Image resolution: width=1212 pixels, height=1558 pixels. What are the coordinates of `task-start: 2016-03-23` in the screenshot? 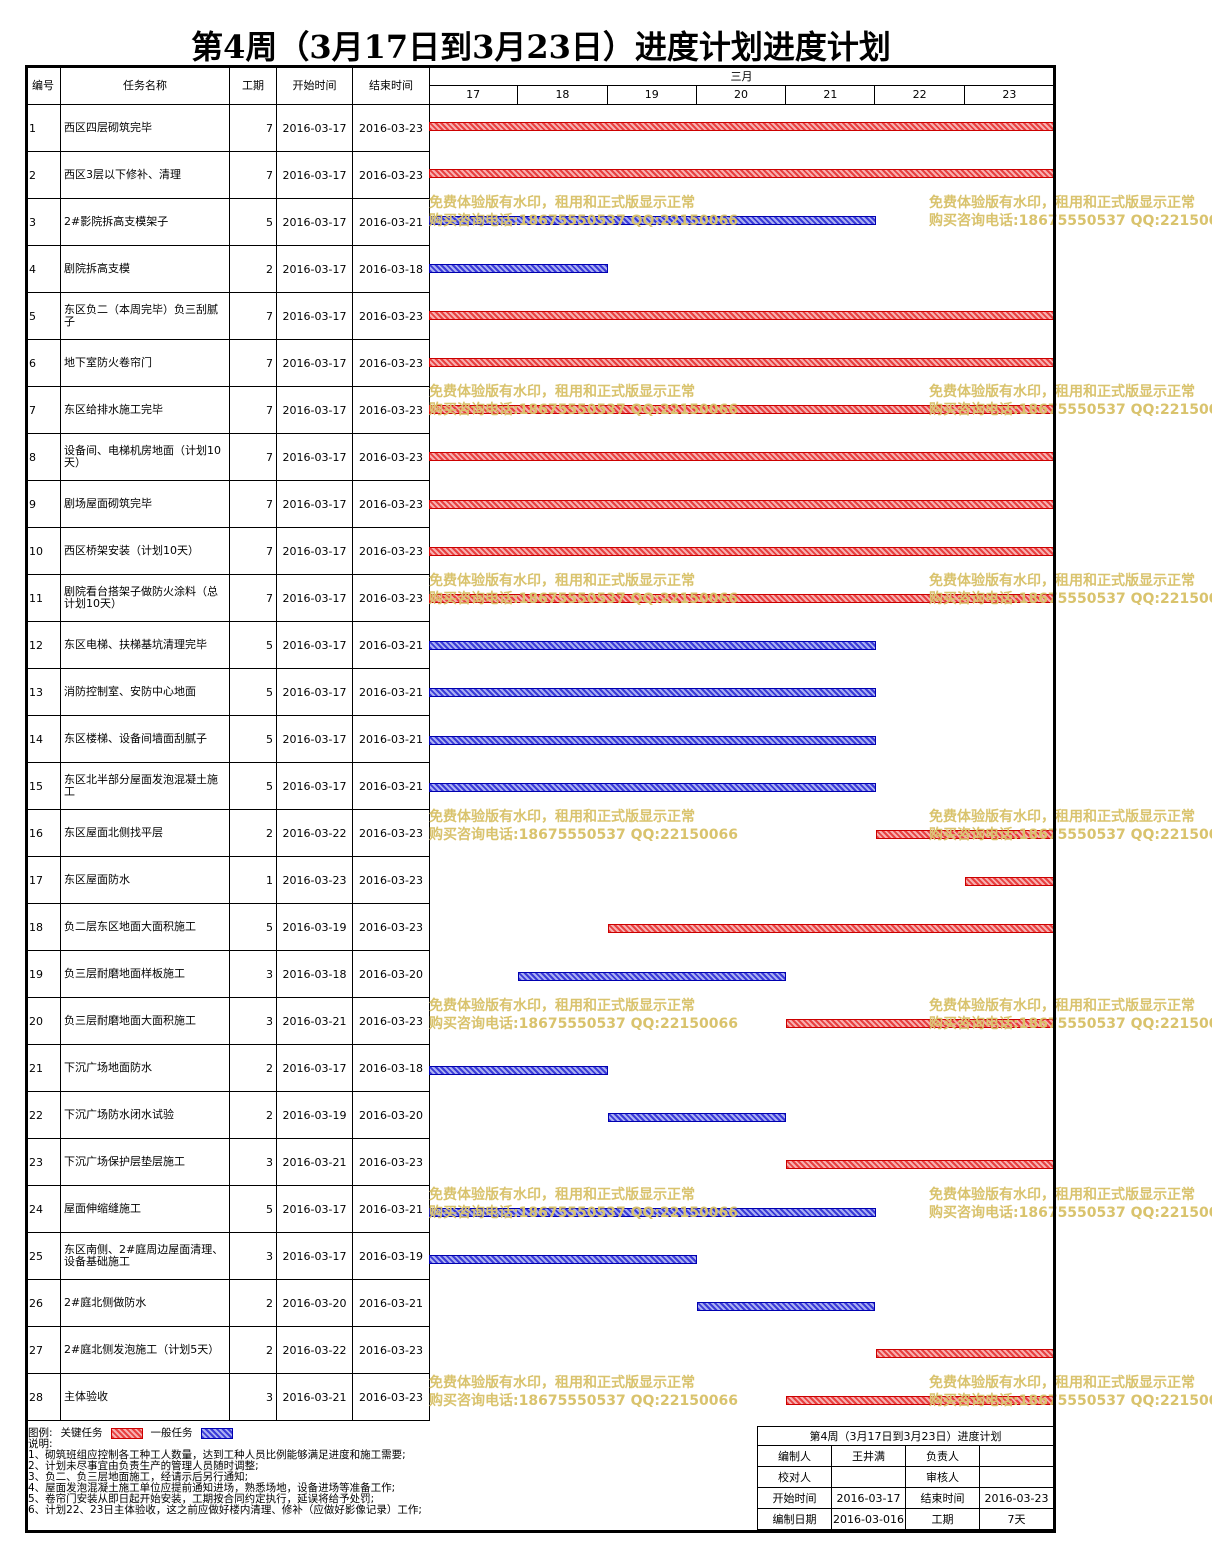 It's located at (314, 880).